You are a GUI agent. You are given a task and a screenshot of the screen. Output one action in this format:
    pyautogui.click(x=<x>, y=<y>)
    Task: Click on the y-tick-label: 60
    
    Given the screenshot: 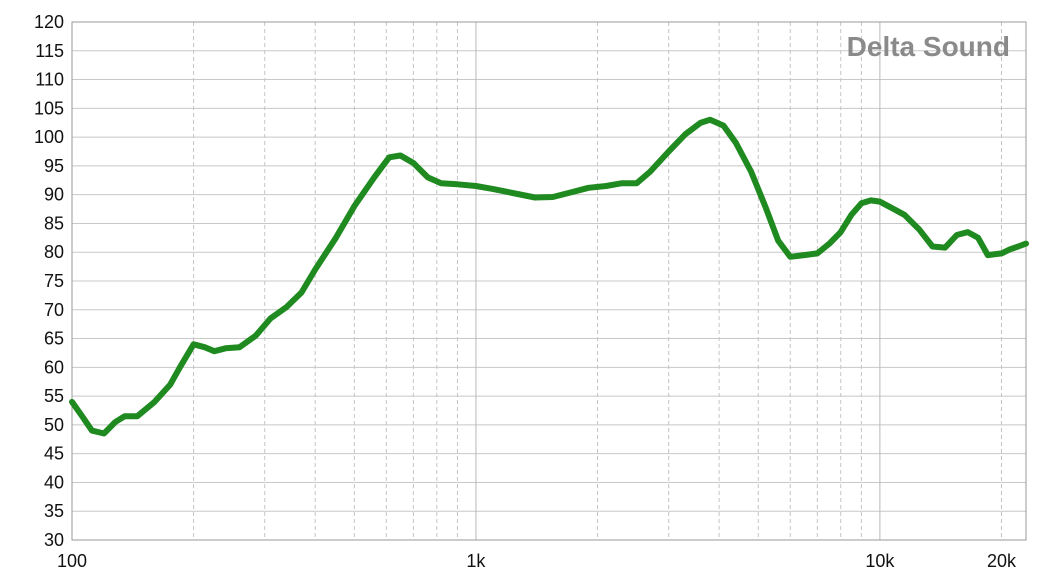 What is the action you would take?
    pyautogui.click(x=54, y=367)
    